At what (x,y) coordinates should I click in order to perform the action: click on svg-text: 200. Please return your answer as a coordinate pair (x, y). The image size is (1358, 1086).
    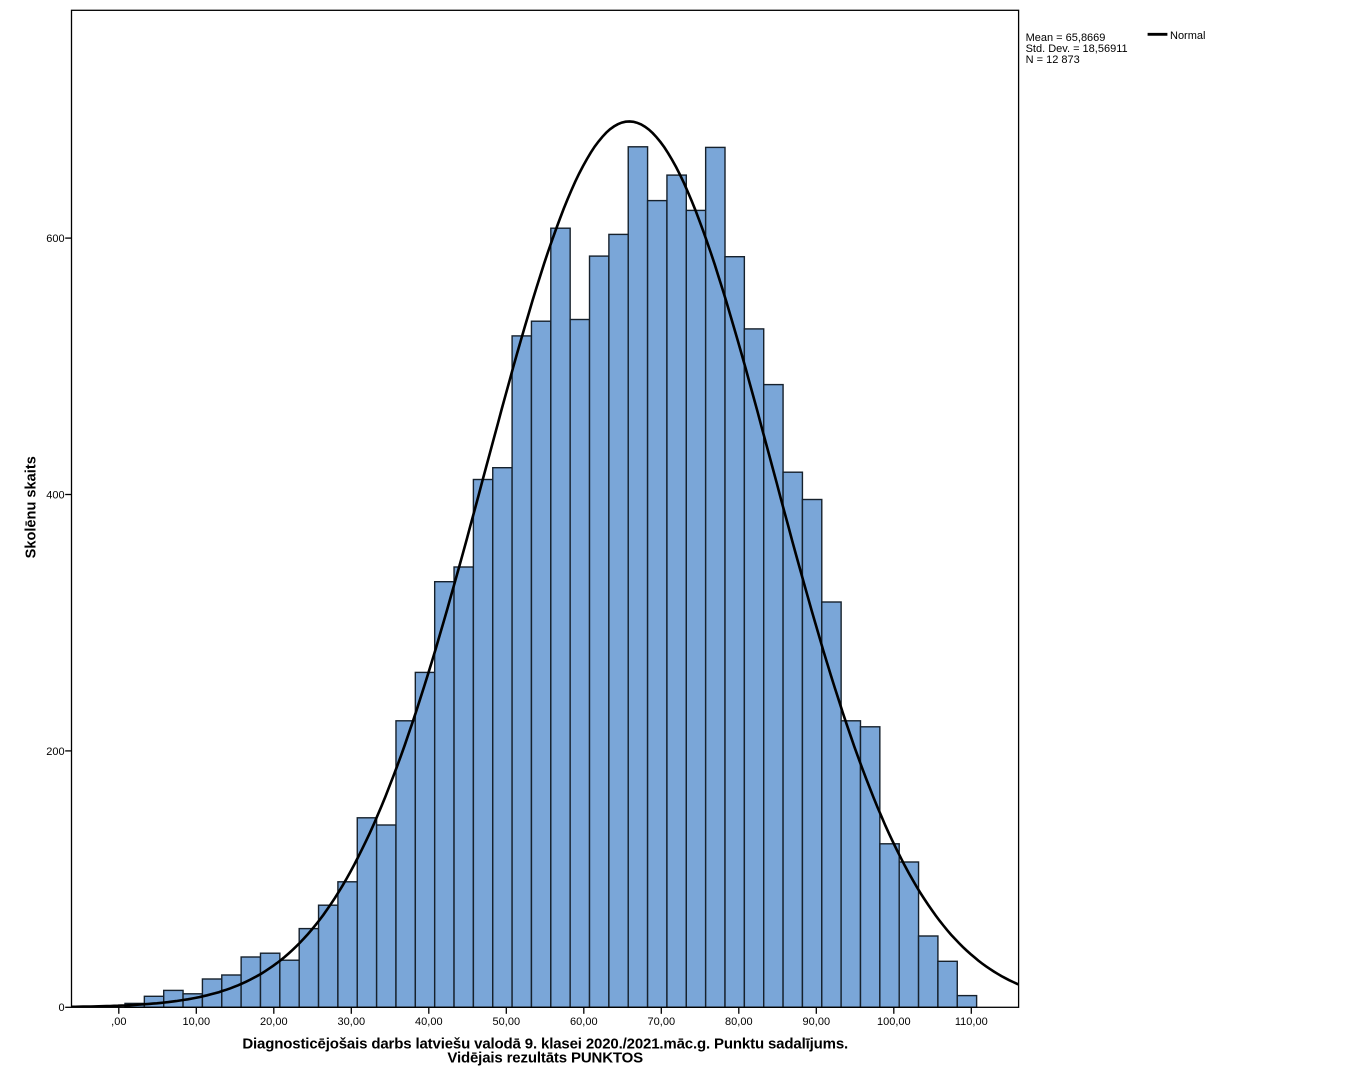
    Looking at the image, I should click on (55, 752).